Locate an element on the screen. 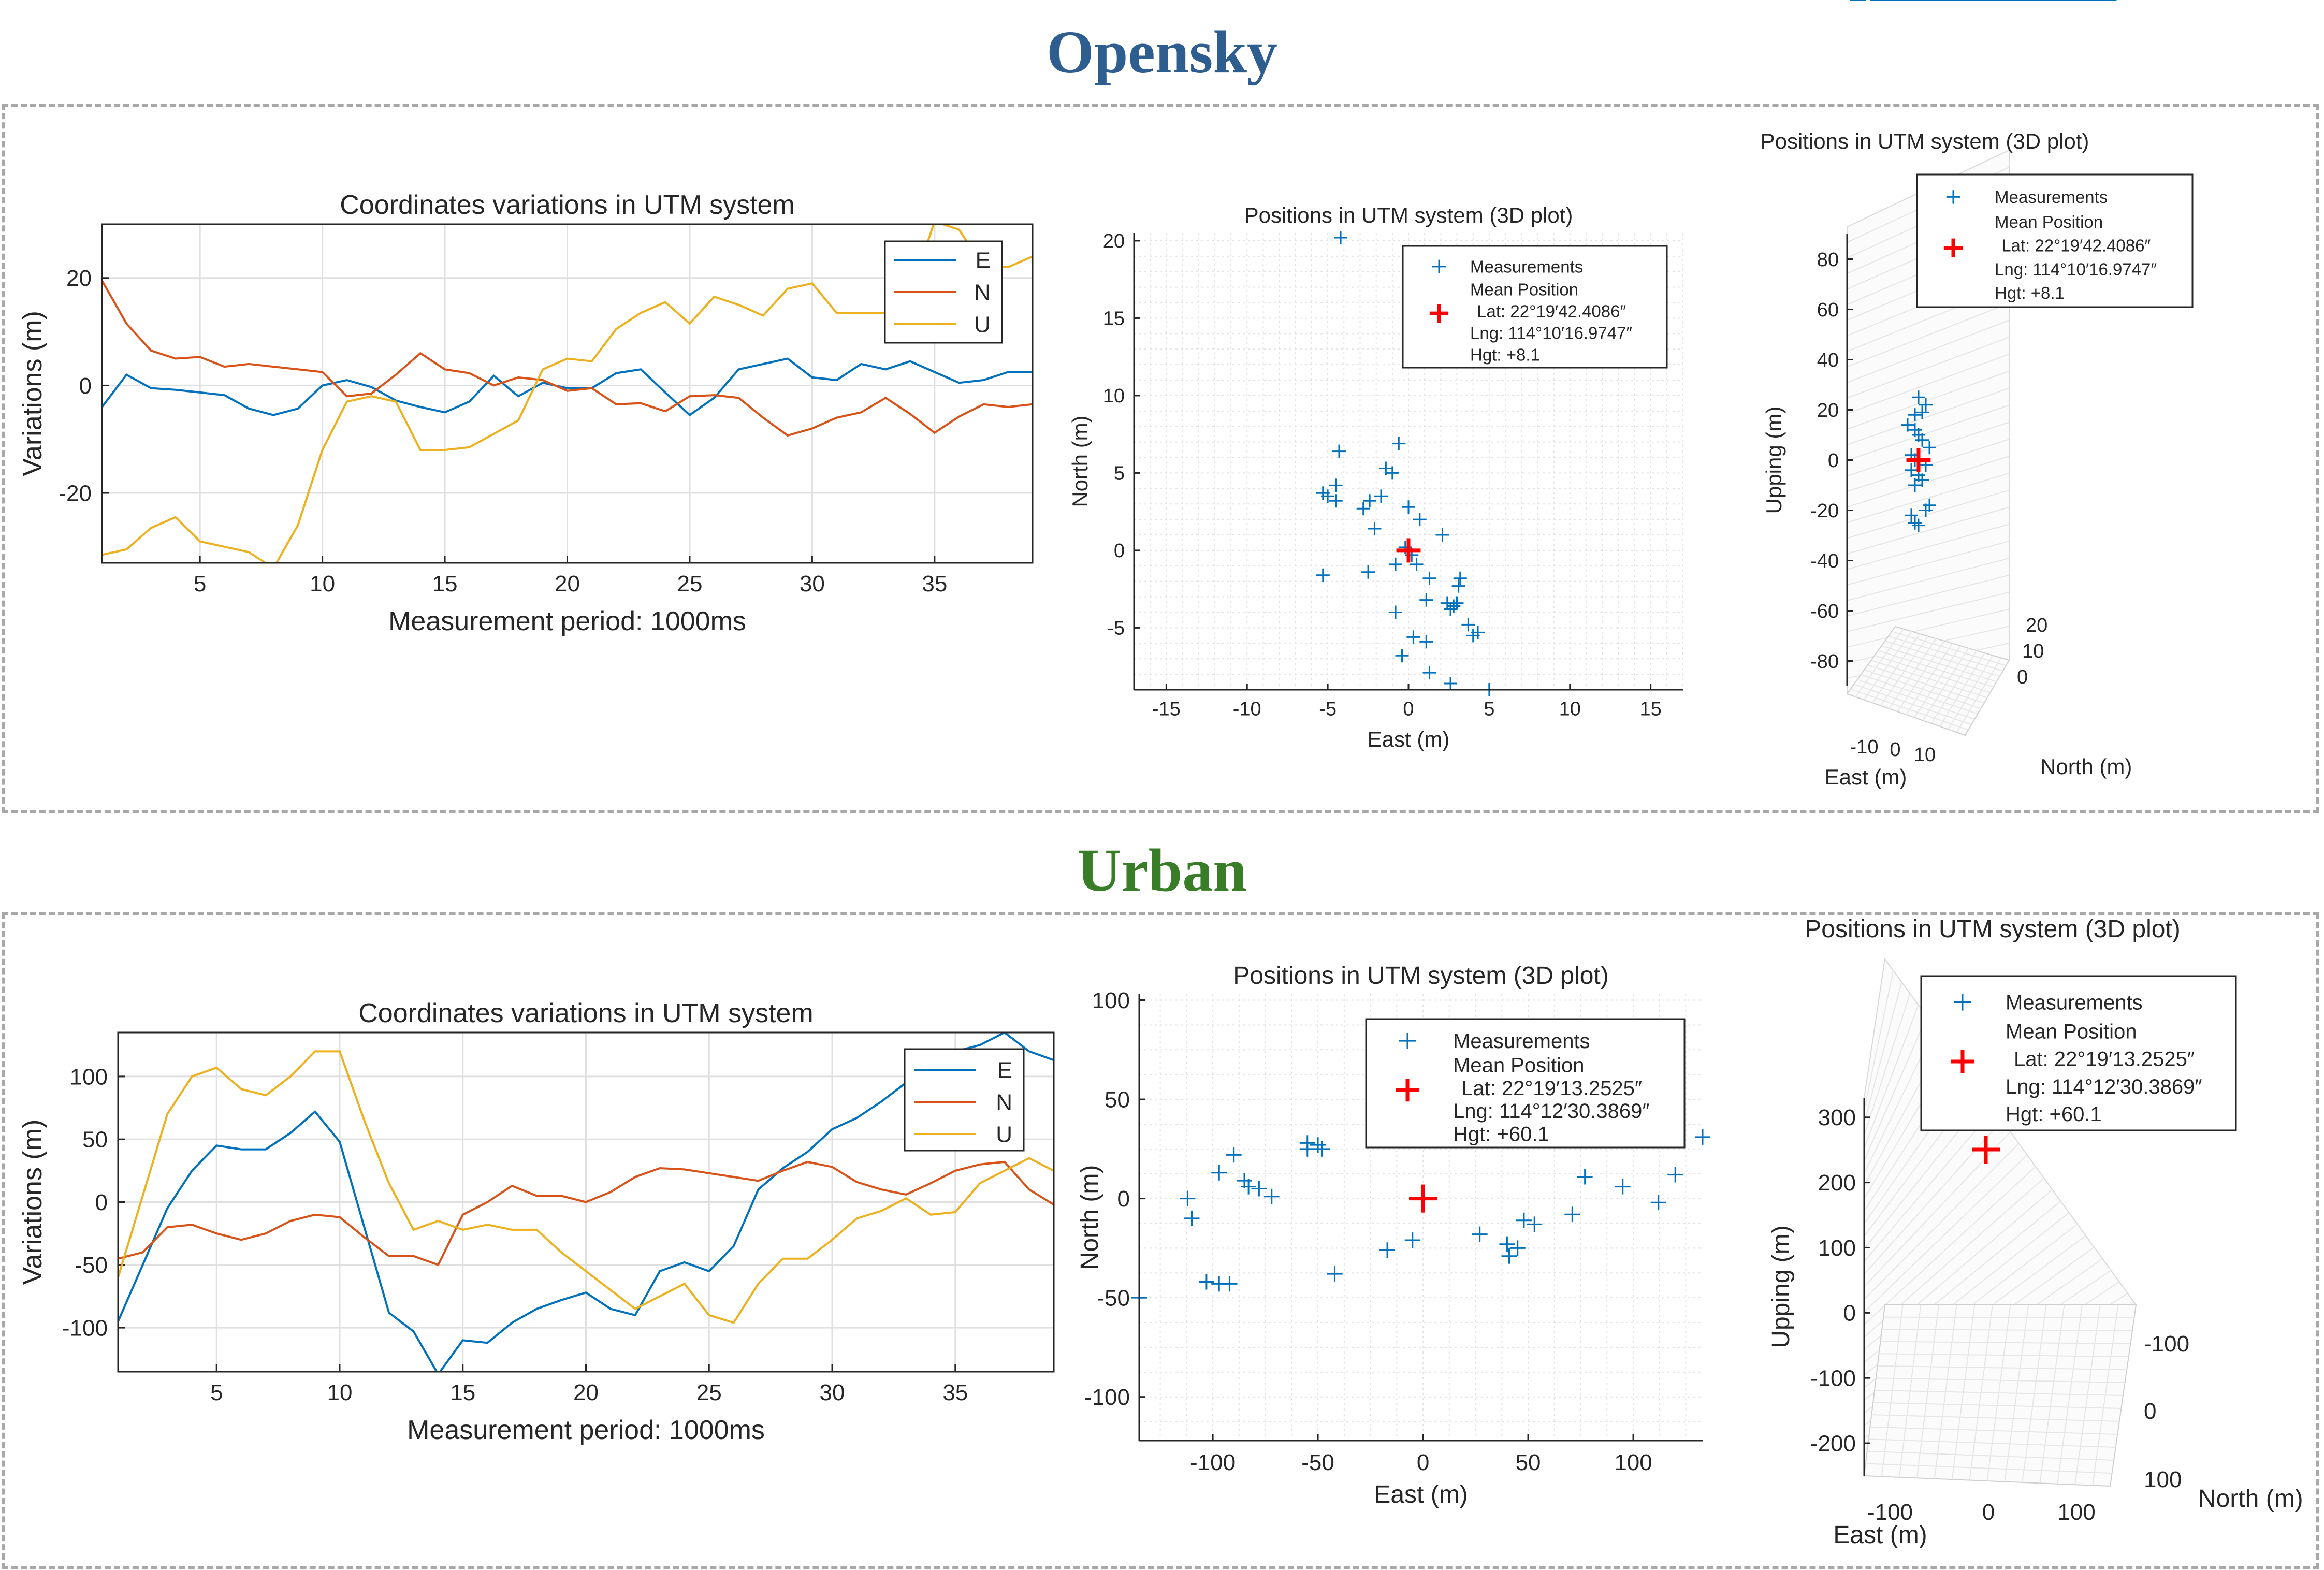 This screenshot has width=2324, height=1570. opensky-3d-ztick-label: -20 is located at coordinates (1824, 511).